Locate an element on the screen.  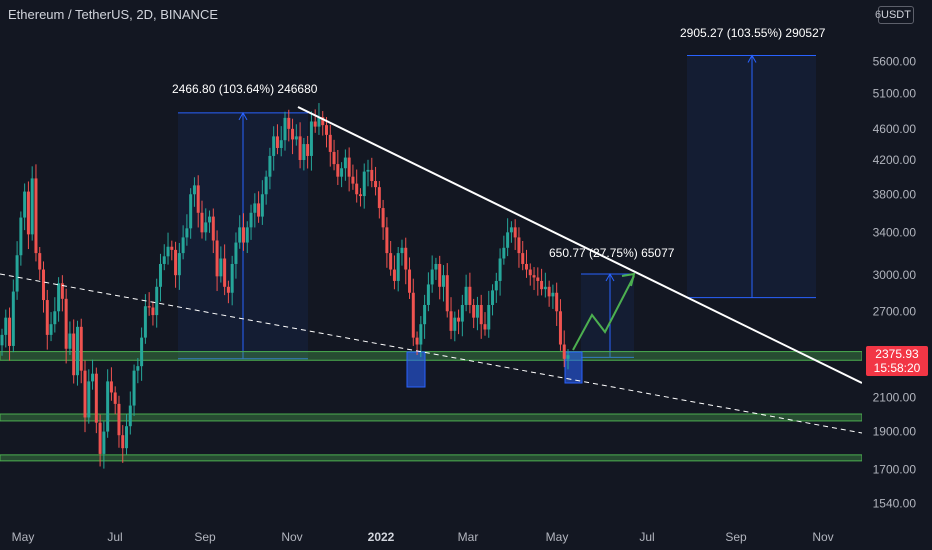
support-zone is located at coordinates (431, 356).